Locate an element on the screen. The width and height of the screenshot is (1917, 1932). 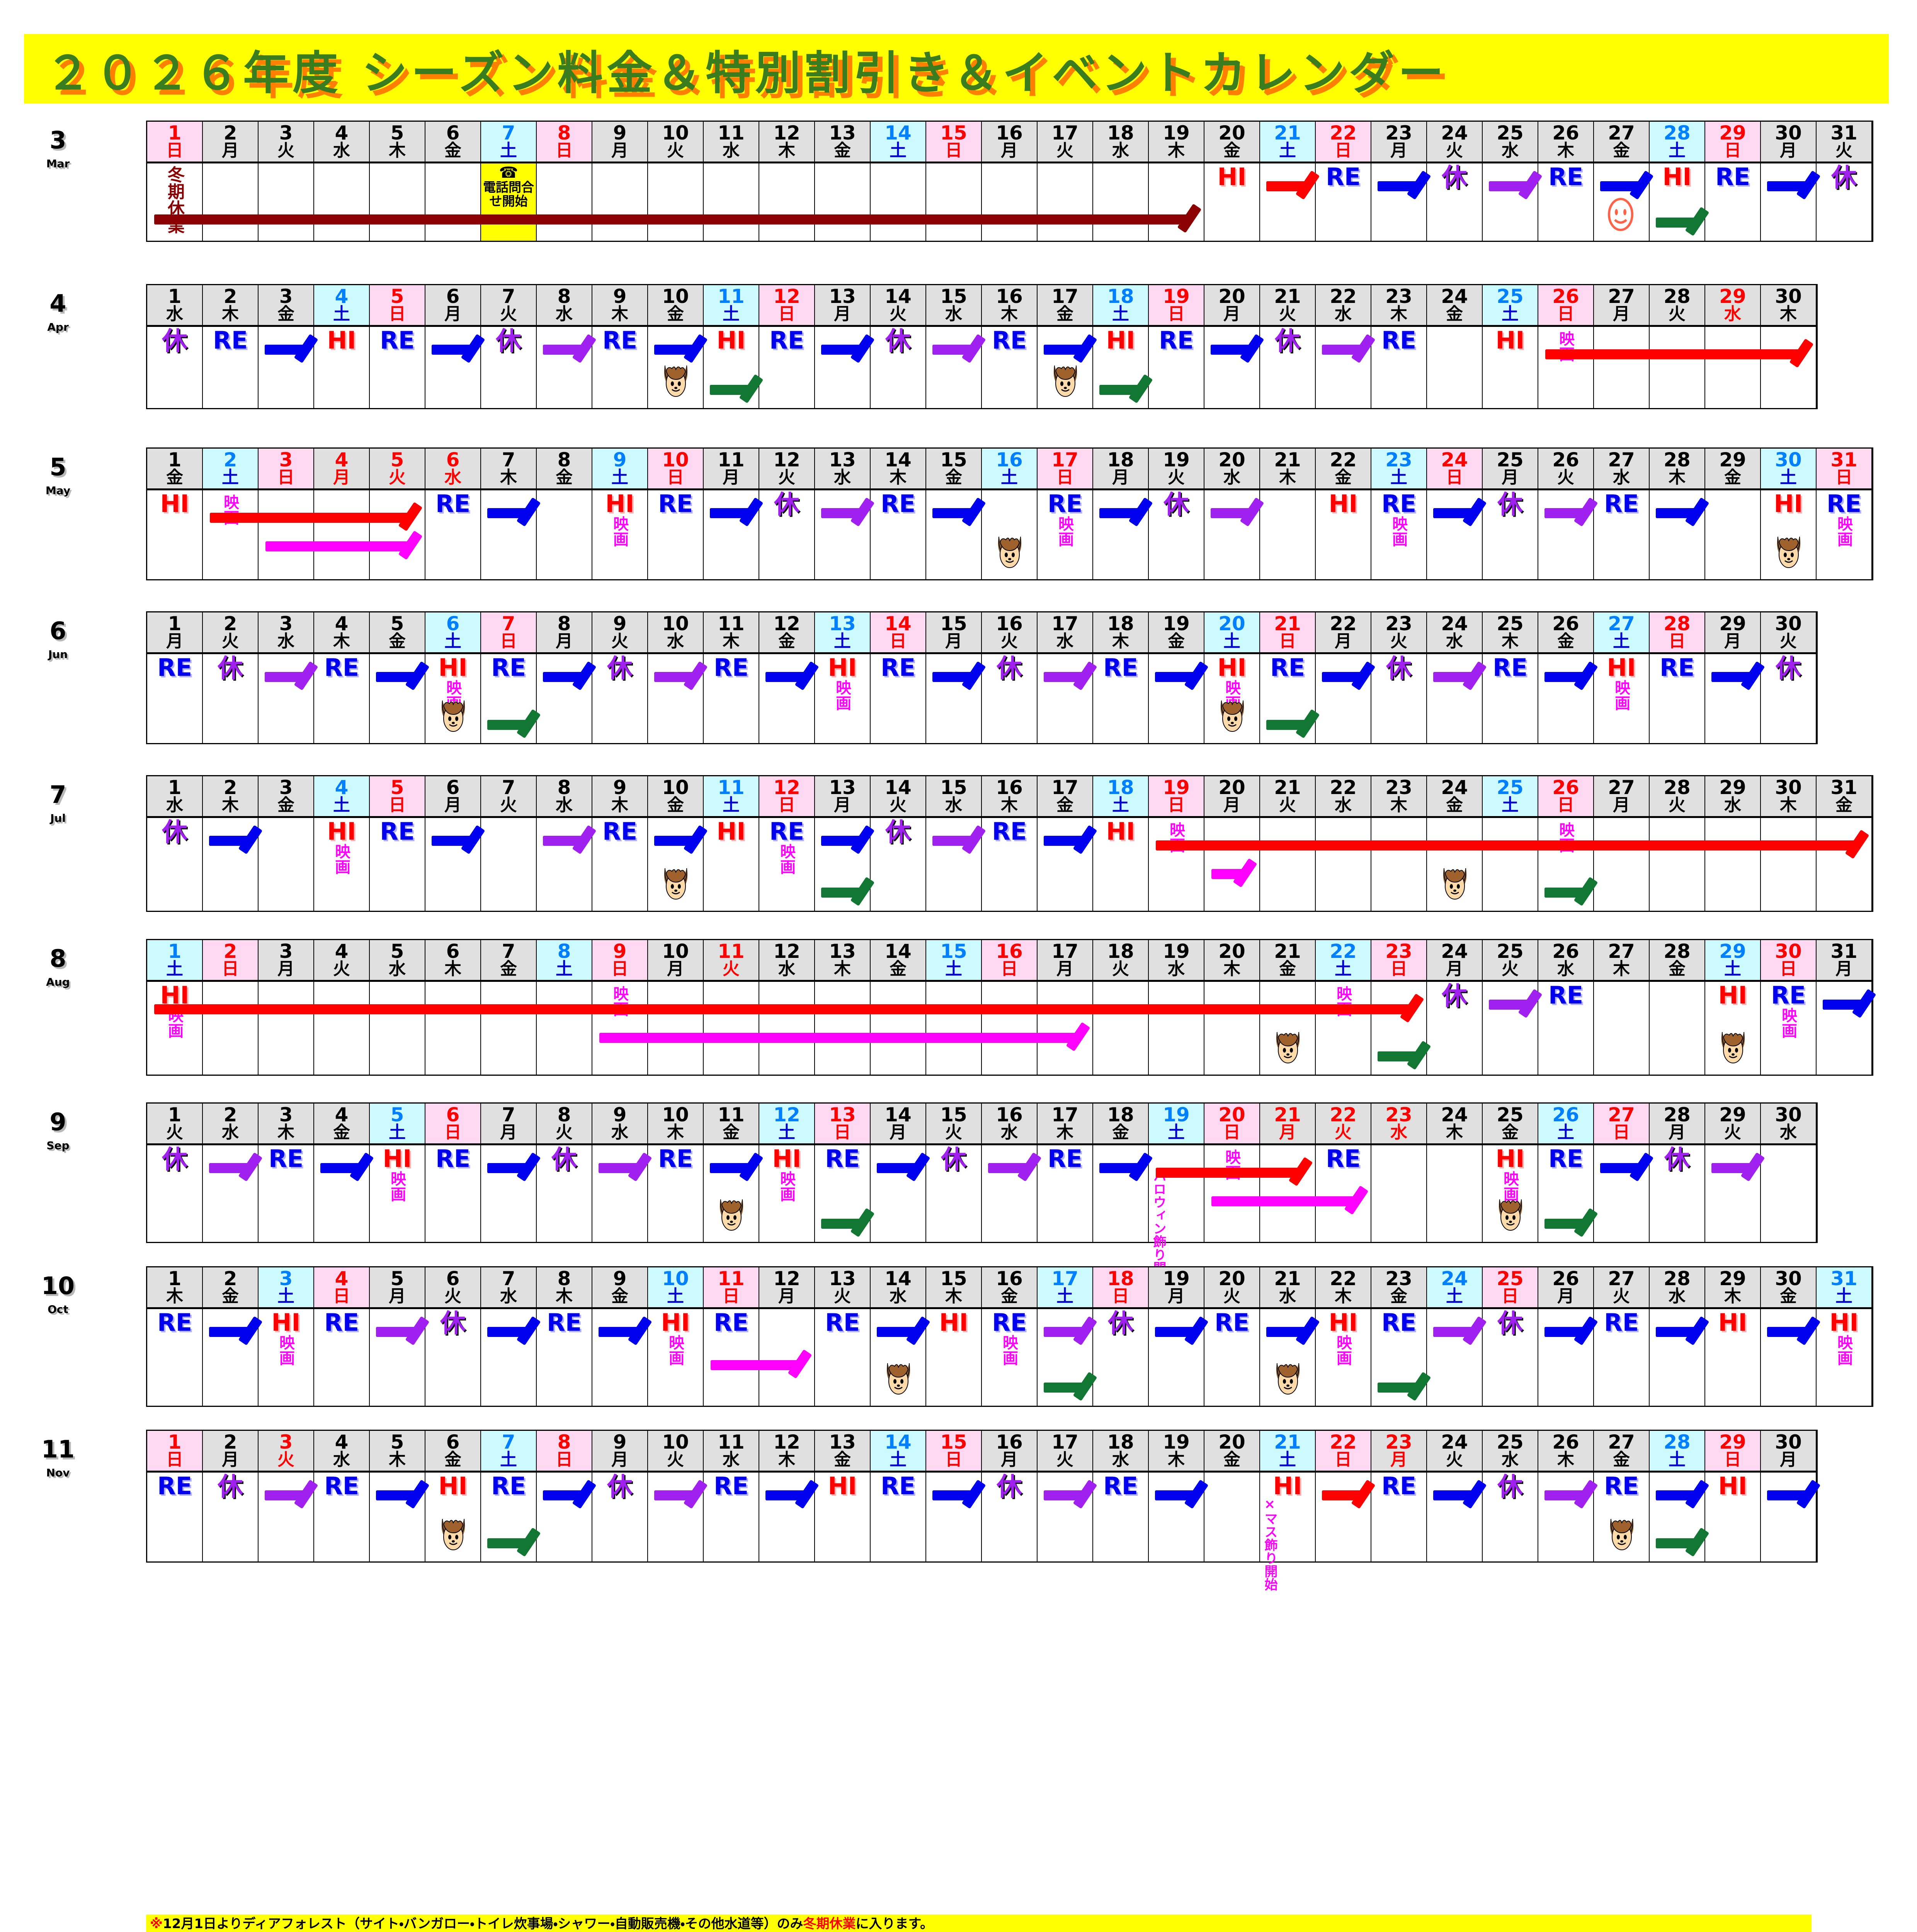
day-cell: 21 土 HI ×マス飾り開始 is located at coordinates (1288, 1511).